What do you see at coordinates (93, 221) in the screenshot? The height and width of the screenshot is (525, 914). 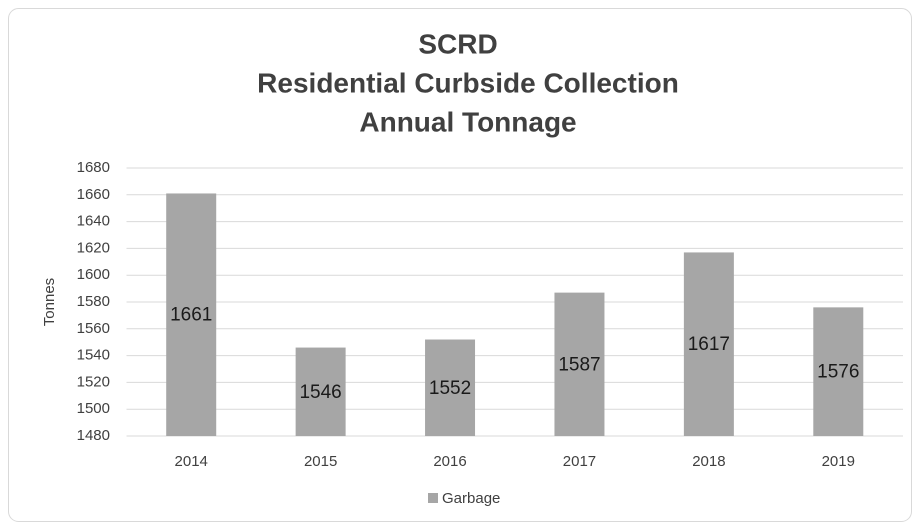 I see `y-tick-label: 1640` at bounding box center [93, 221].